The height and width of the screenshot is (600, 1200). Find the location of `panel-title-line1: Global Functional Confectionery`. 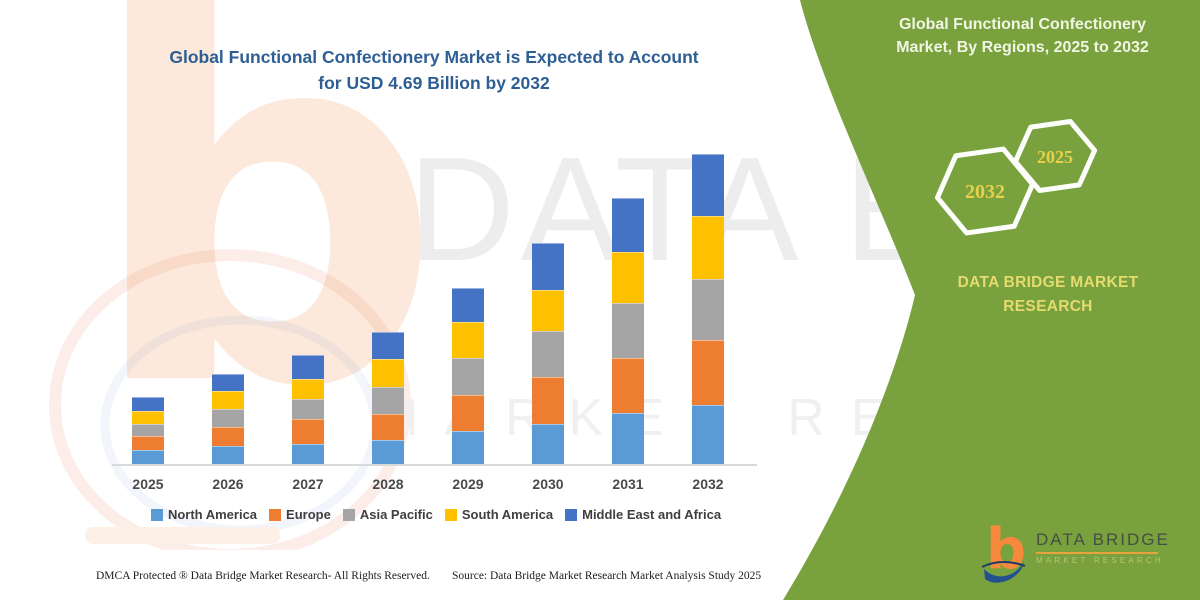

panel-title-line1: Global Functional Confectionery is located at coordinates (1022, 24).